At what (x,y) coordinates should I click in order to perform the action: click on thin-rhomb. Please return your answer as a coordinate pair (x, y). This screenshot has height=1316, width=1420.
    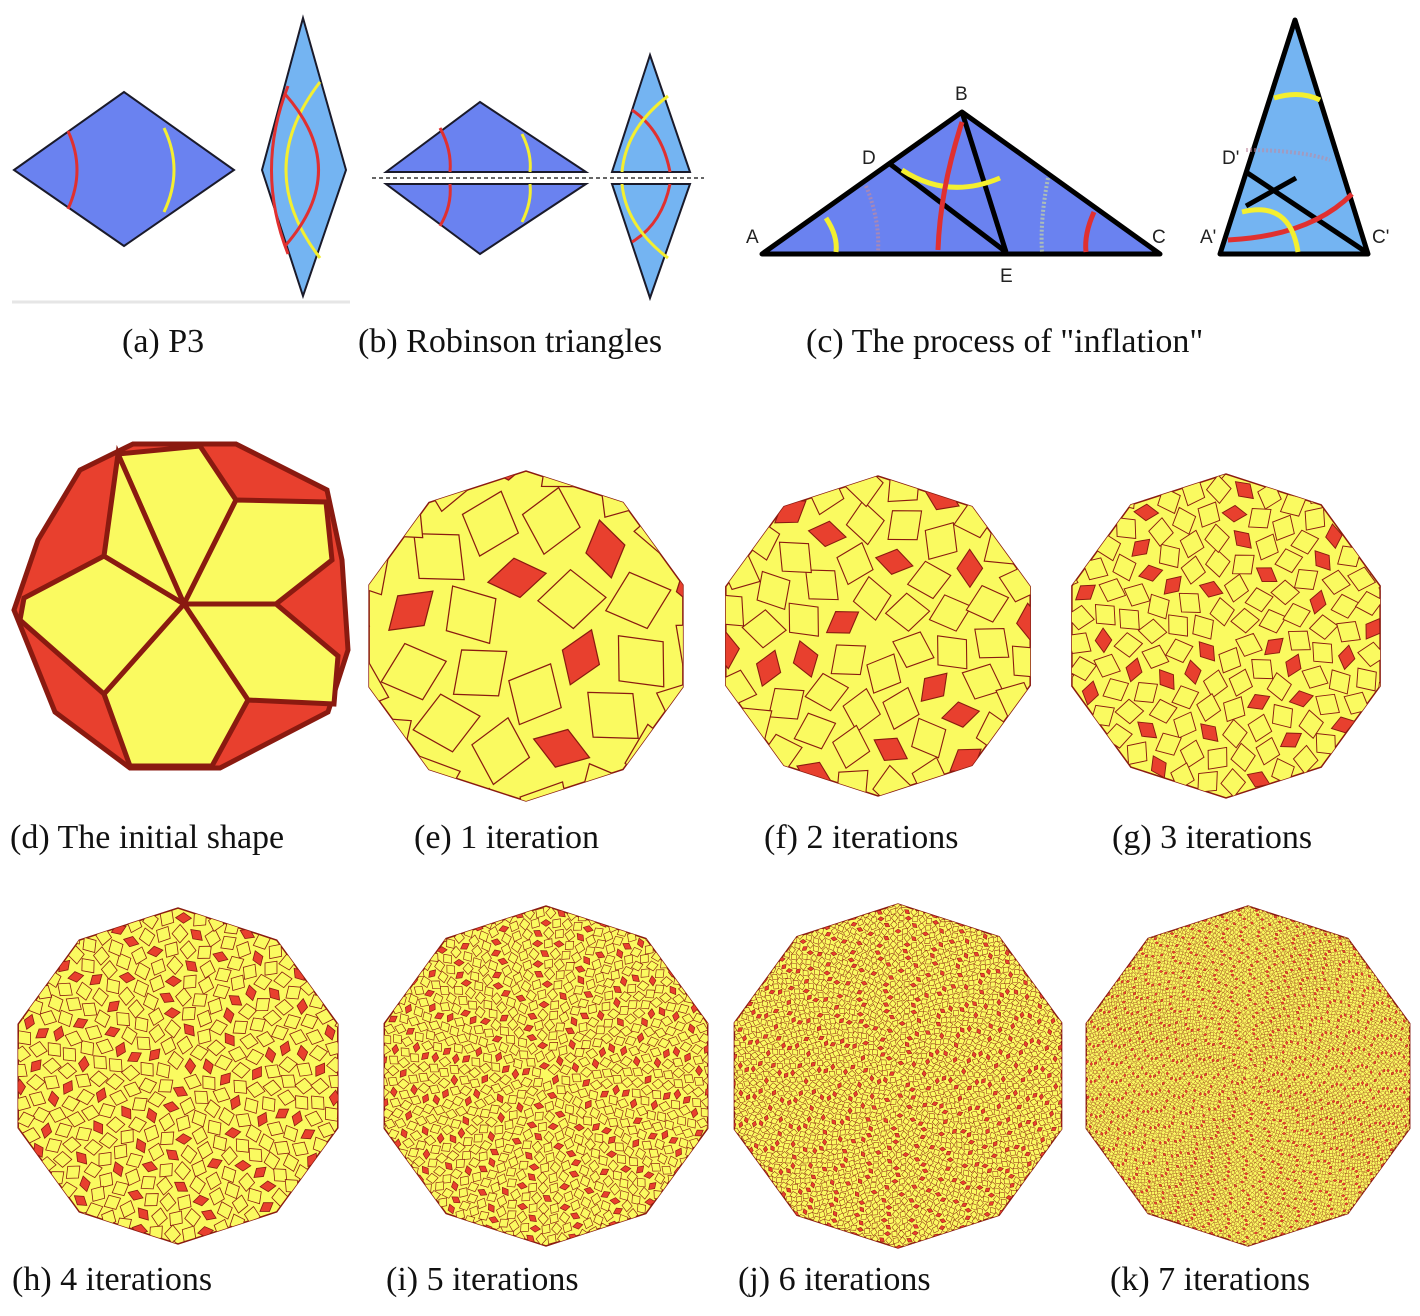
    Looking at the image, I should click on (304, 157).